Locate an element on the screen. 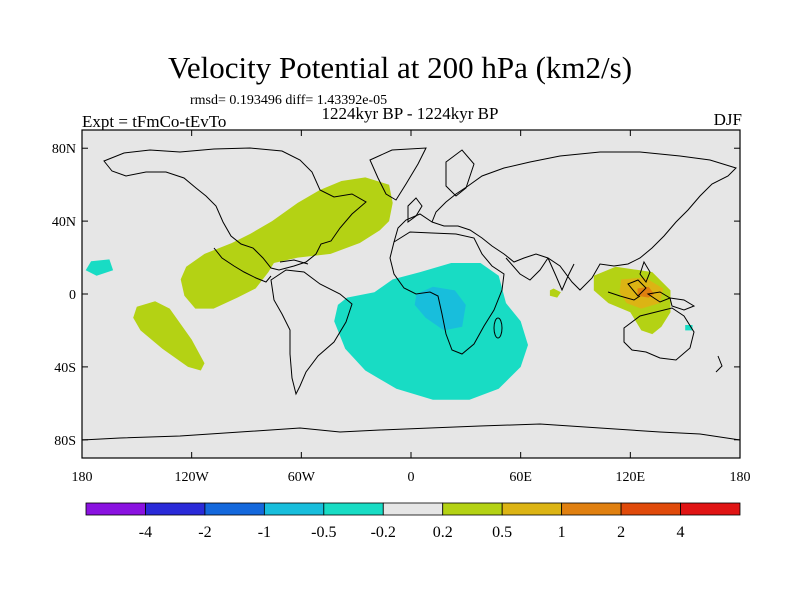  region-central-africa-negative-core is located at coordinates (440, 308).